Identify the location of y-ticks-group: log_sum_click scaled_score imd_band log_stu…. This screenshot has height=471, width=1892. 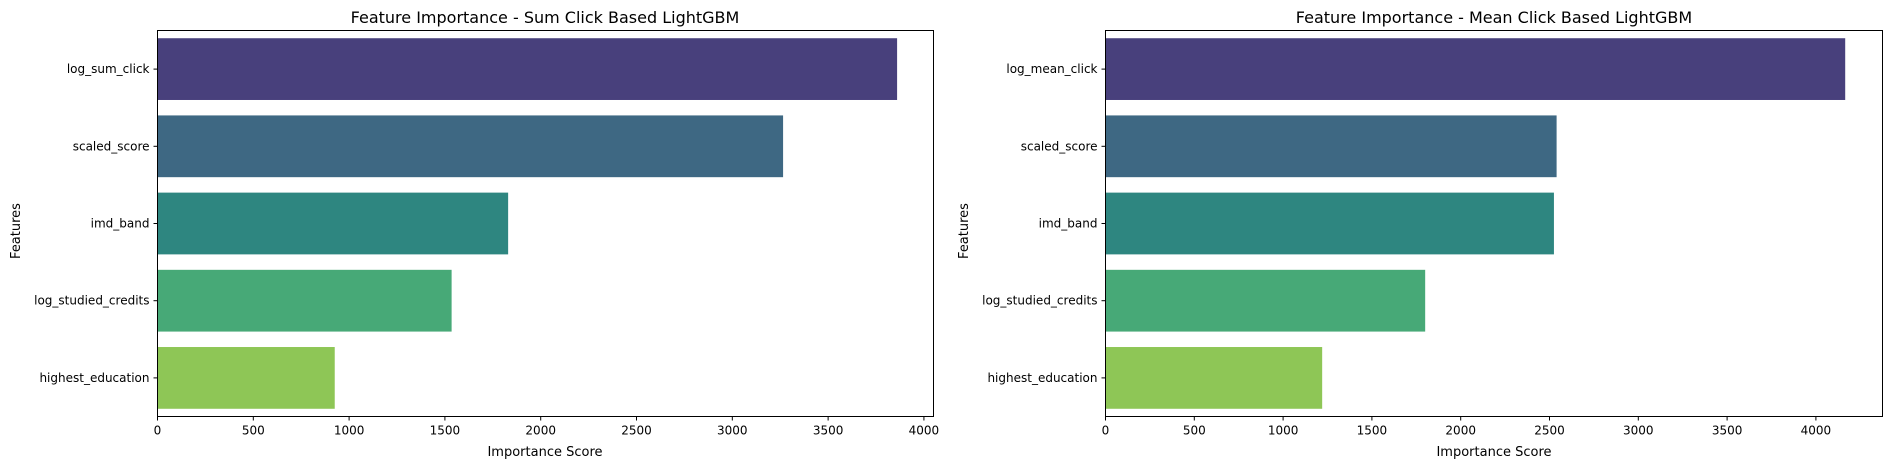
(96, 223).